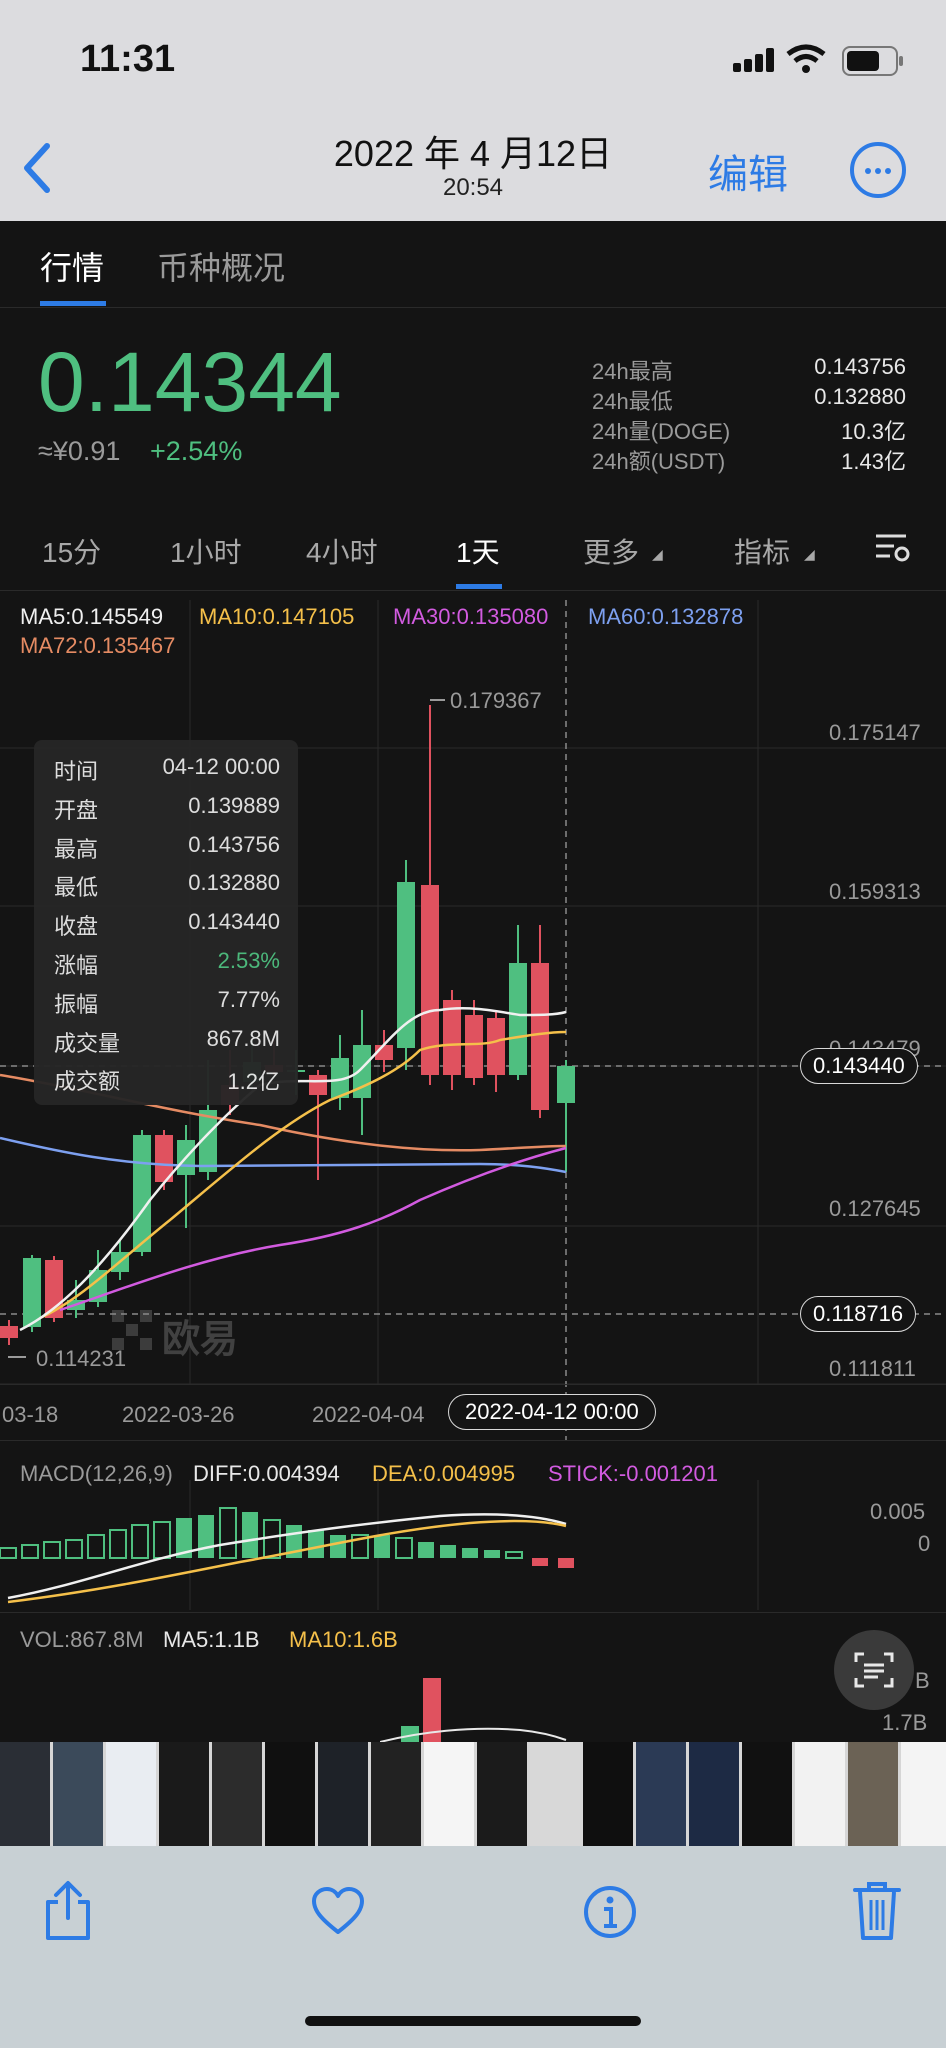  Describe the element at coordinates (81, 1358) in the screenshot. I see `low-mark-label: 0.114231` at that location.